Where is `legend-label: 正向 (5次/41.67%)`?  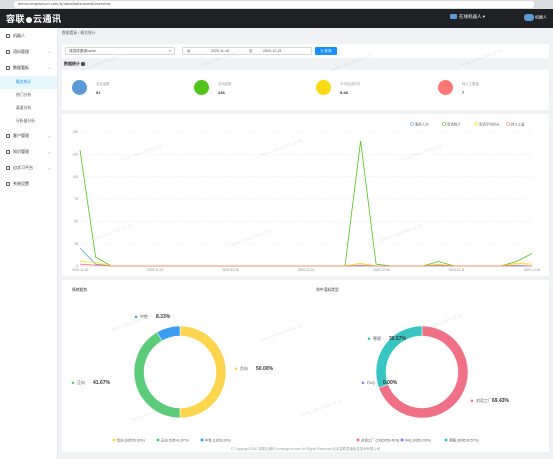 legend-label: 正向 (5次/41.67%) is located at coordinates (175, 439).